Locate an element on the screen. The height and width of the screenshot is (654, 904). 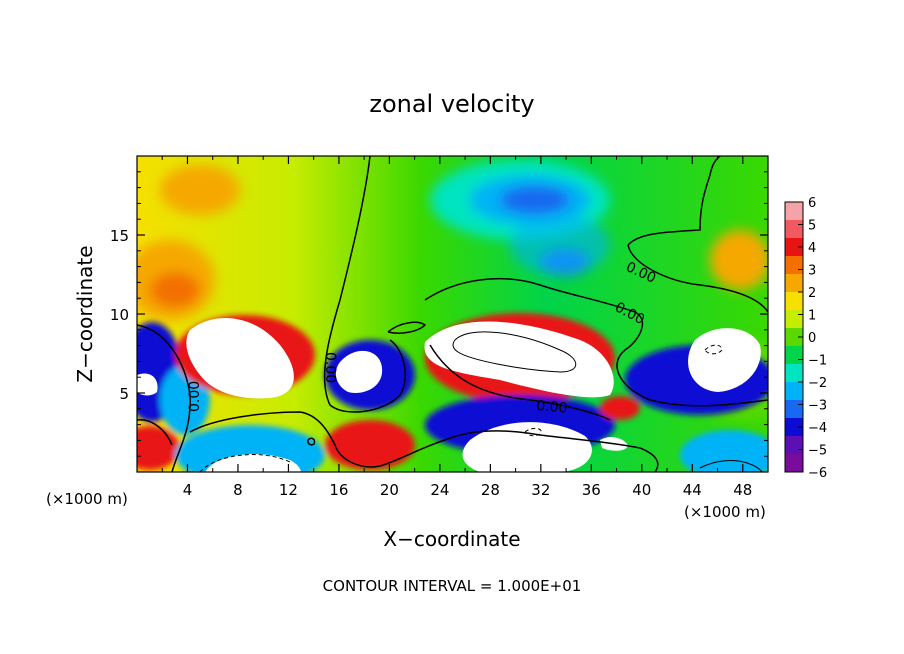
y-tick-label: 15 is located at coordinates (119, 236).